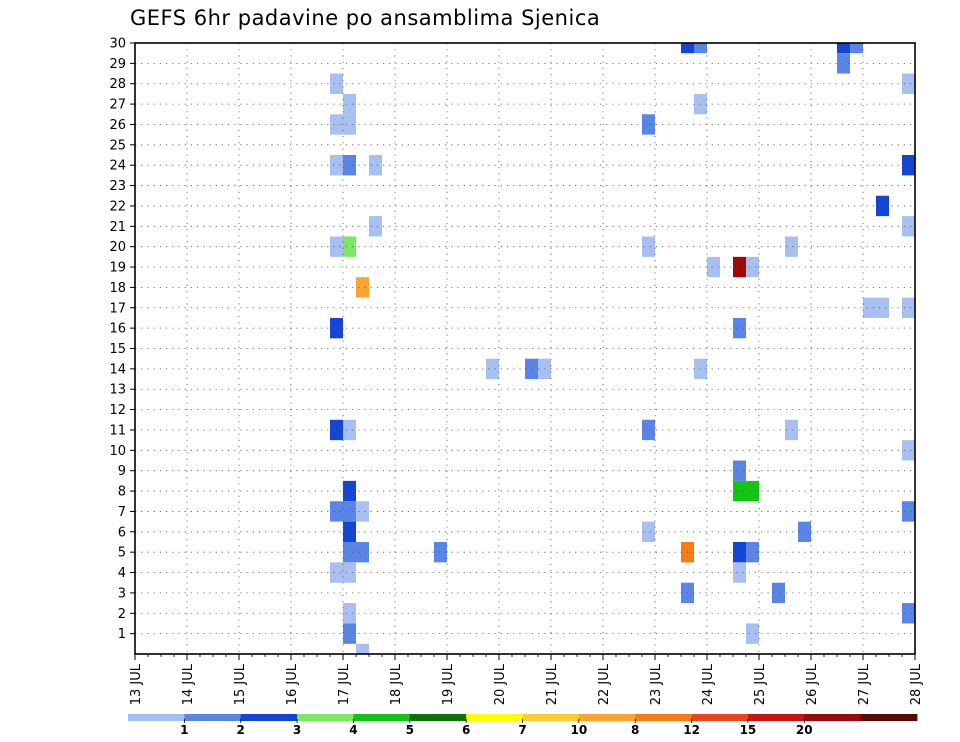  Describe the element at coordinates (188, 684) in the screenshot. I see `x-tick-label: 14 JUL` at that location.